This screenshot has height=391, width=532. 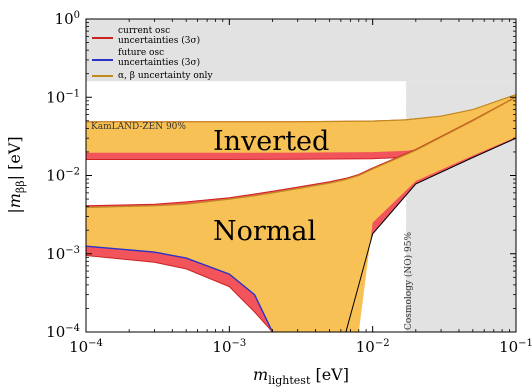 What do you see at coordinates (301, 50) in the screenshot?
I see `kamland-excluded-region` at bounding box center [301, 50].